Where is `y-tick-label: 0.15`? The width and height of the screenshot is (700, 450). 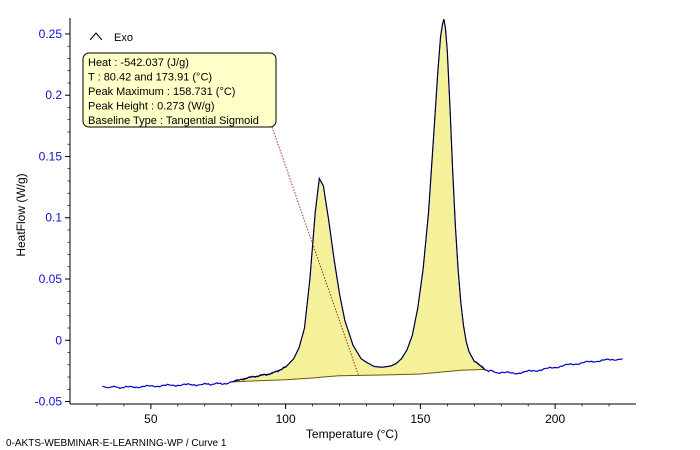
y-tick-label: 0.15 is located at coordinates (51, 156).